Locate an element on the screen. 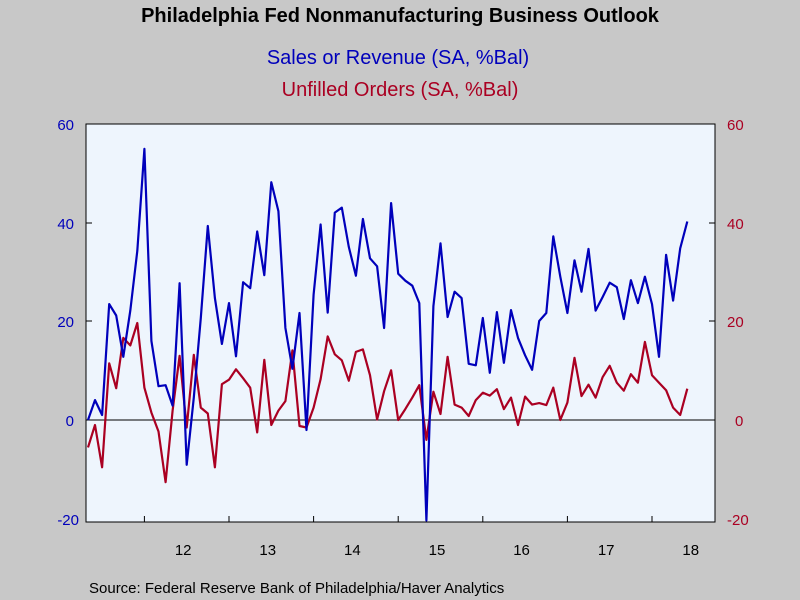  legend-sales-label: Sales or Revenue (SA, %Bal) is located at coordinates (398, 58).